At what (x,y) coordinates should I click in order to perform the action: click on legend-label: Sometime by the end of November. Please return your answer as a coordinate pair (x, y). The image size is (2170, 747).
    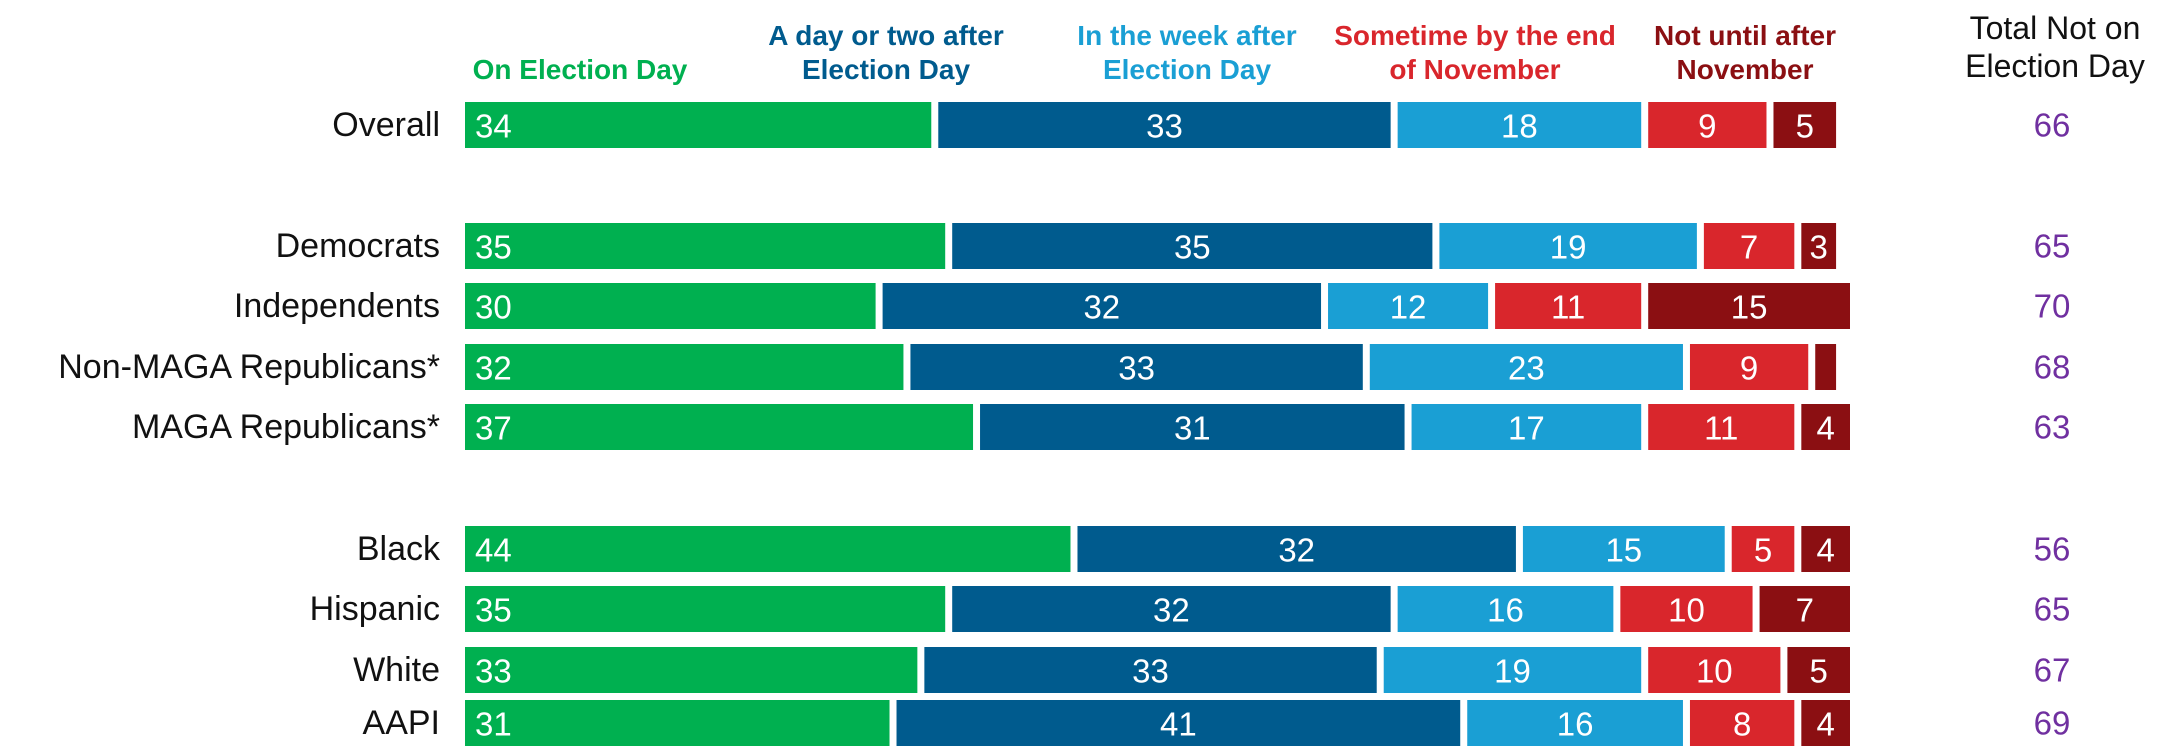
    Looking at the image, I should click on (1475, 52).